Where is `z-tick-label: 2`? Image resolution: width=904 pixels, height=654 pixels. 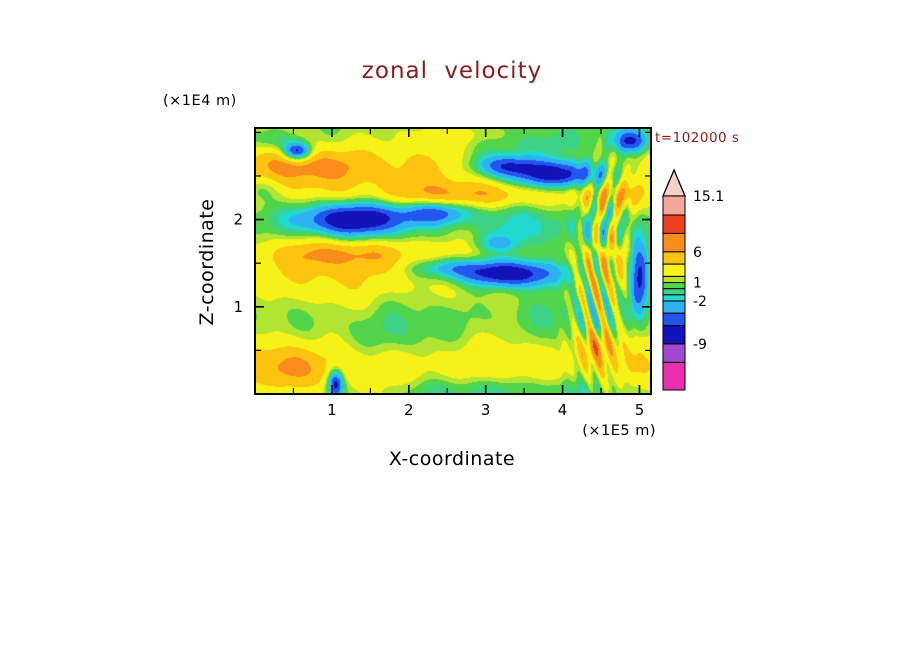
z-tick-label: 2 is located at coordinates (238, 220).